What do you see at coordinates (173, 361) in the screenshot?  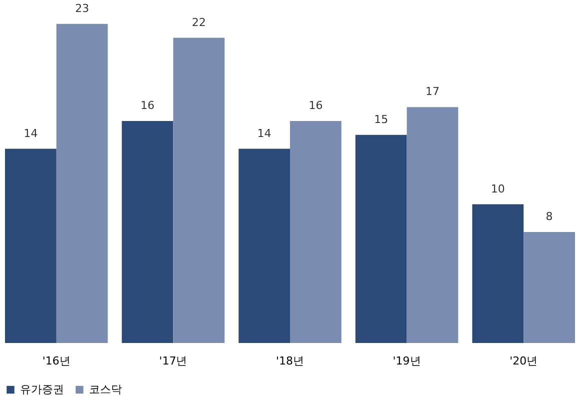 I see `x-tick-label: '17년` at bounding box center [173, 361].